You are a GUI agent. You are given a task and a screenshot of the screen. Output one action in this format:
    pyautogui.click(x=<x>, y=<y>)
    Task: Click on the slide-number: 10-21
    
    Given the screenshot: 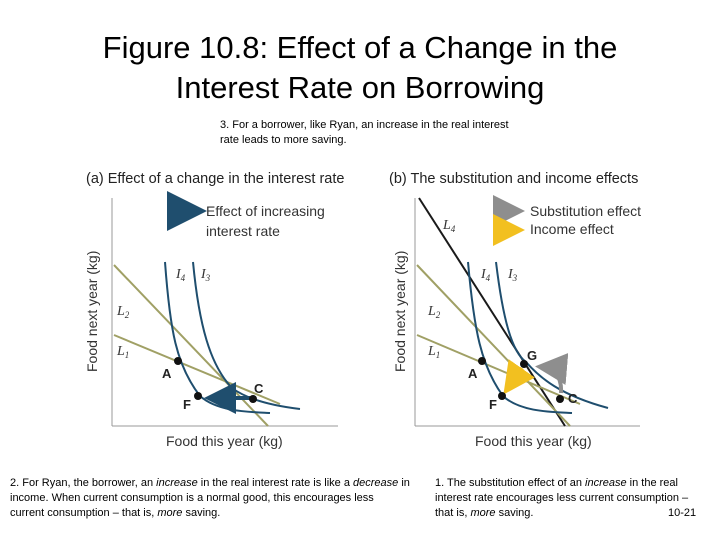 What is the action you would take?
    pyautogui.click(x=682, y=513)
    